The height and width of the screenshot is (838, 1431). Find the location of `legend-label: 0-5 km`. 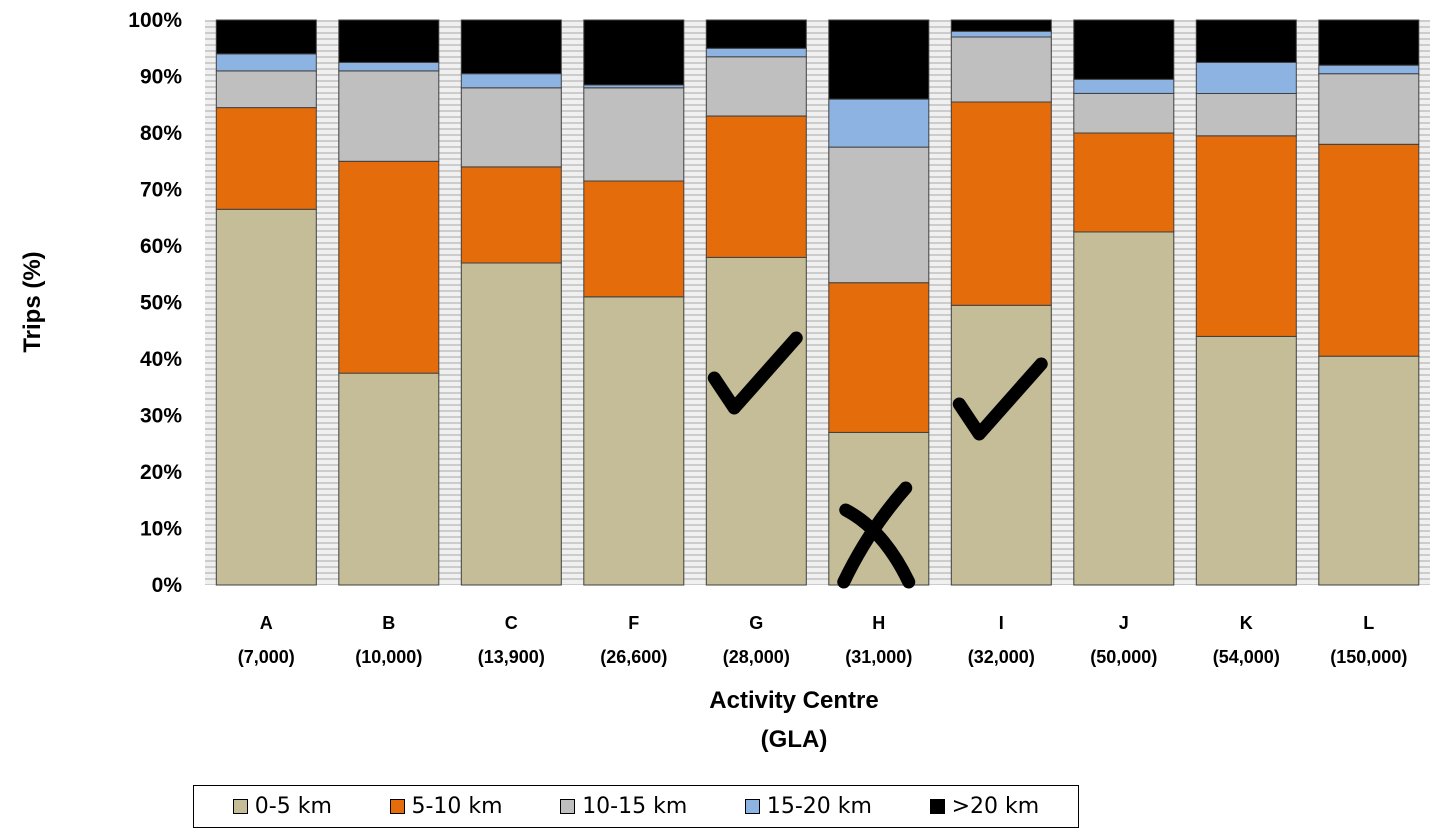

legend-label: 0-5 km is located at coordinates (293, 806).